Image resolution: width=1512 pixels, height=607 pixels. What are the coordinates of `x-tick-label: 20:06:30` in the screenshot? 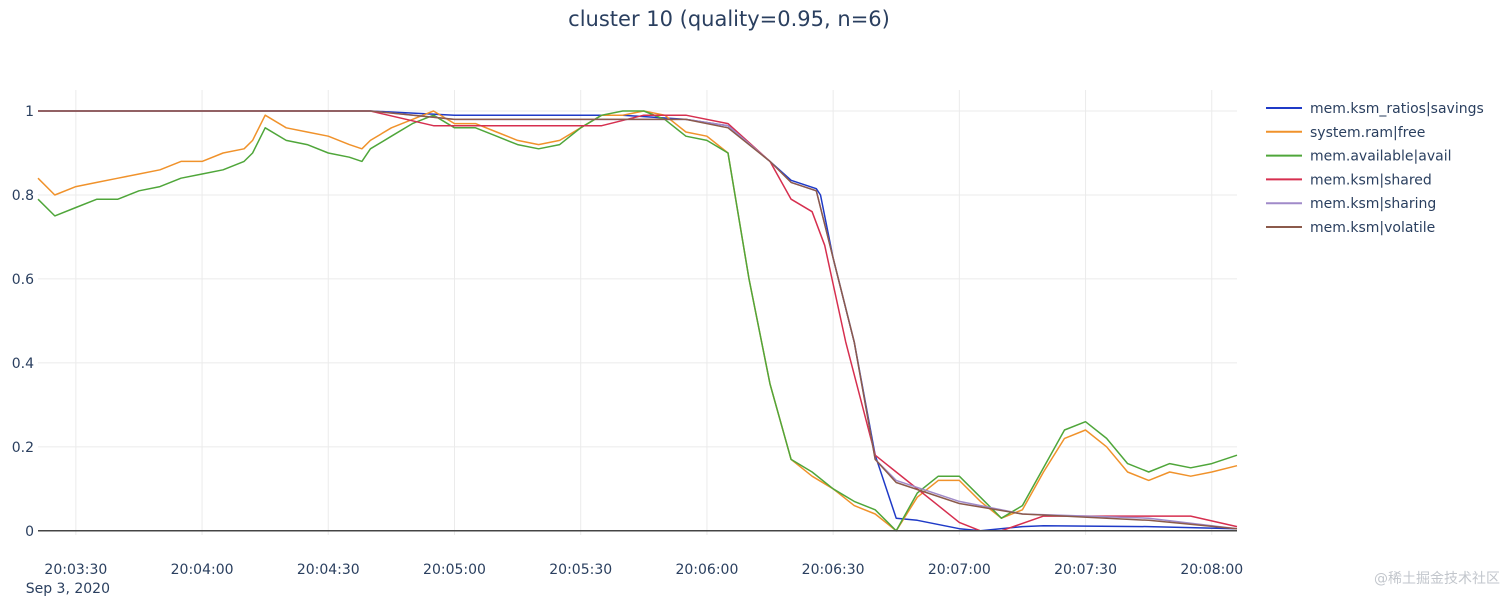 It's located at (833, 570).